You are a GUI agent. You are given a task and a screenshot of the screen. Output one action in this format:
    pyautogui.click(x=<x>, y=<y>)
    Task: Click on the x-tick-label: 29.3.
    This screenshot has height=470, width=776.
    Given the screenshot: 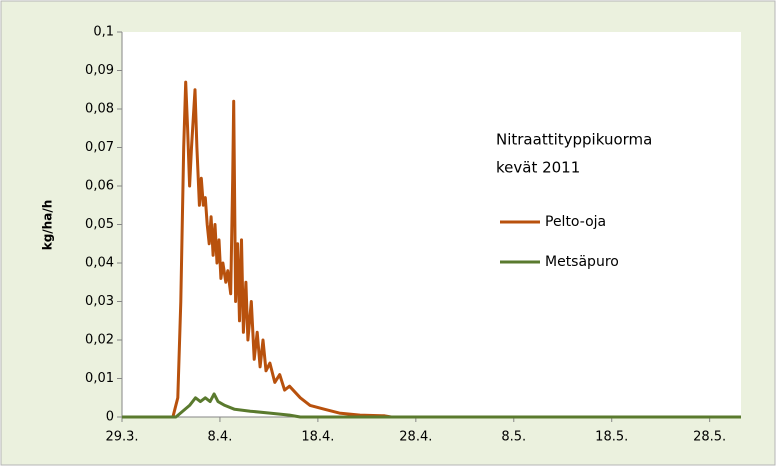 What is the action you would take?
    pyautogui.click(x=121, y=437)
    